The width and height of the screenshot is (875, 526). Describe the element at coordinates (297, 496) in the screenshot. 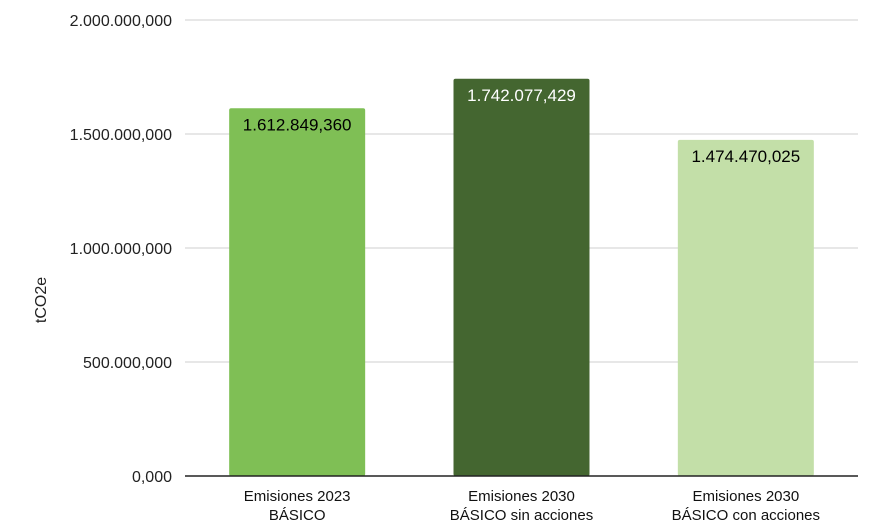

I see `x-category-label: Emisiones 2023` at that location.